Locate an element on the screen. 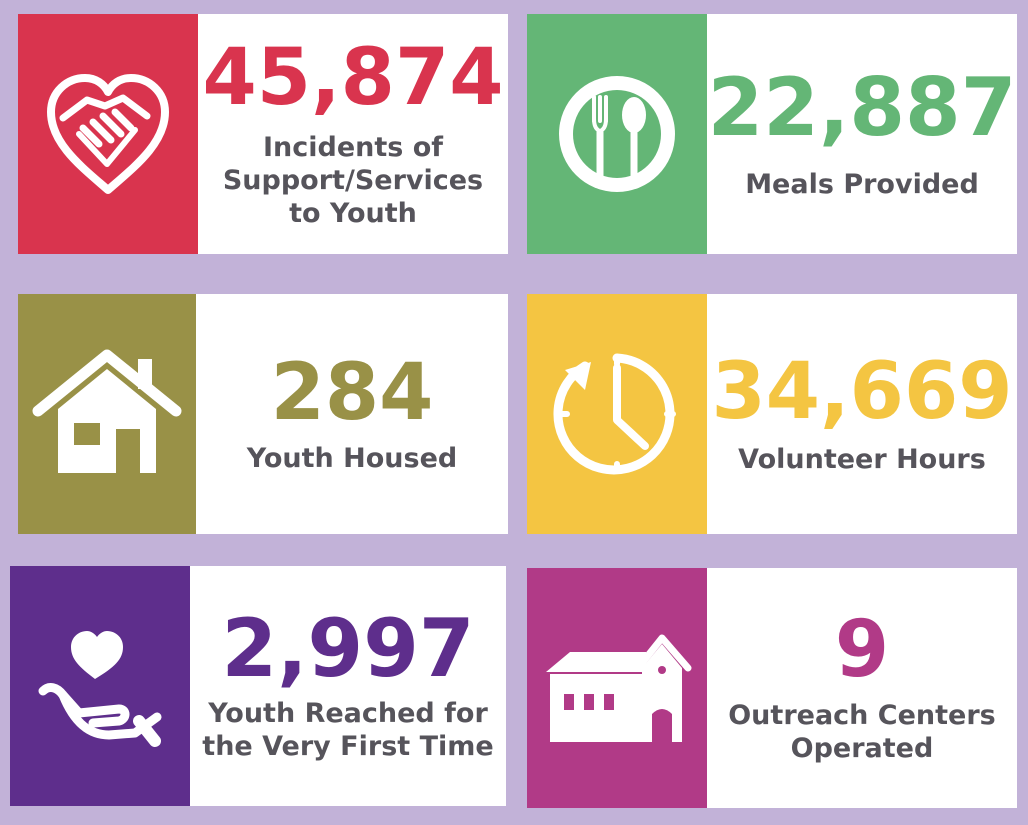  stat-content: 9 Outreach Centers Operated is located at coordinates (862, 688).